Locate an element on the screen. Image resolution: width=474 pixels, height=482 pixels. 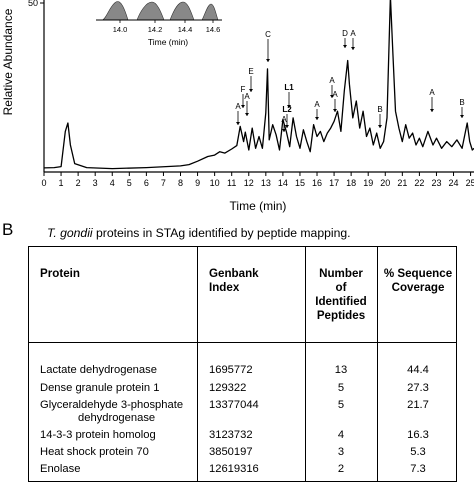
inset-tick-label: 14.0 is located at coordinates (120, 29).